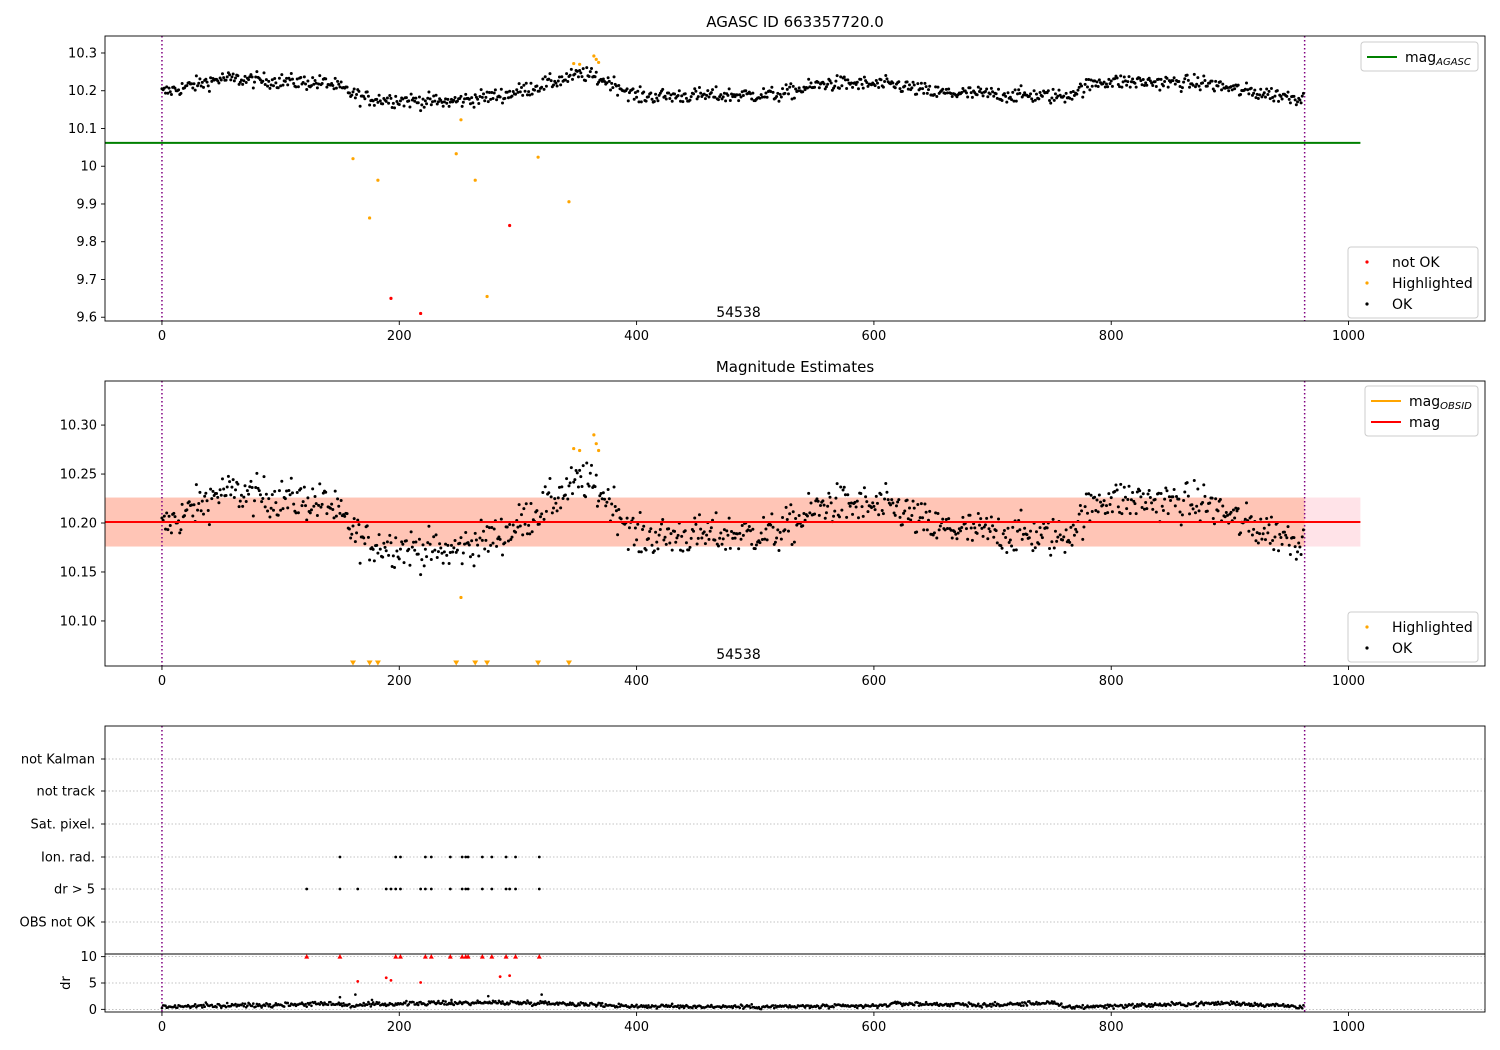  Describe the element at coordinates (461, 597) in the screenshot. I see `highlighted-point` at that location.